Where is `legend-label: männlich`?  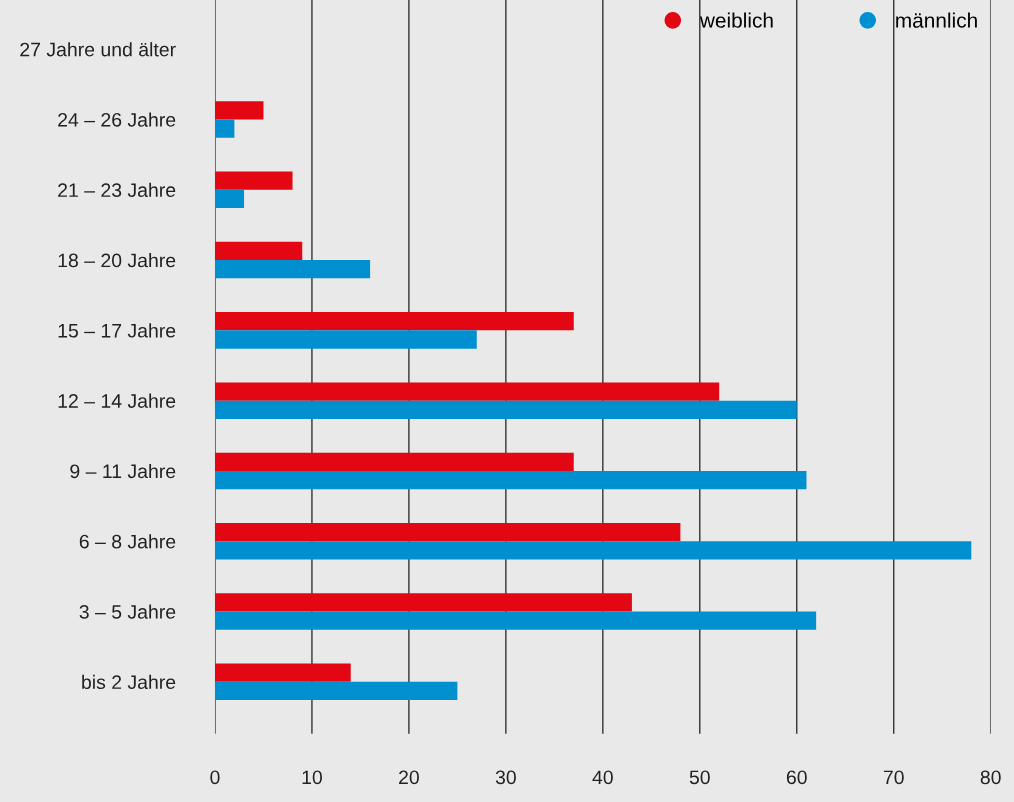 legend-label: männlich is located at coordinates (936, 20).